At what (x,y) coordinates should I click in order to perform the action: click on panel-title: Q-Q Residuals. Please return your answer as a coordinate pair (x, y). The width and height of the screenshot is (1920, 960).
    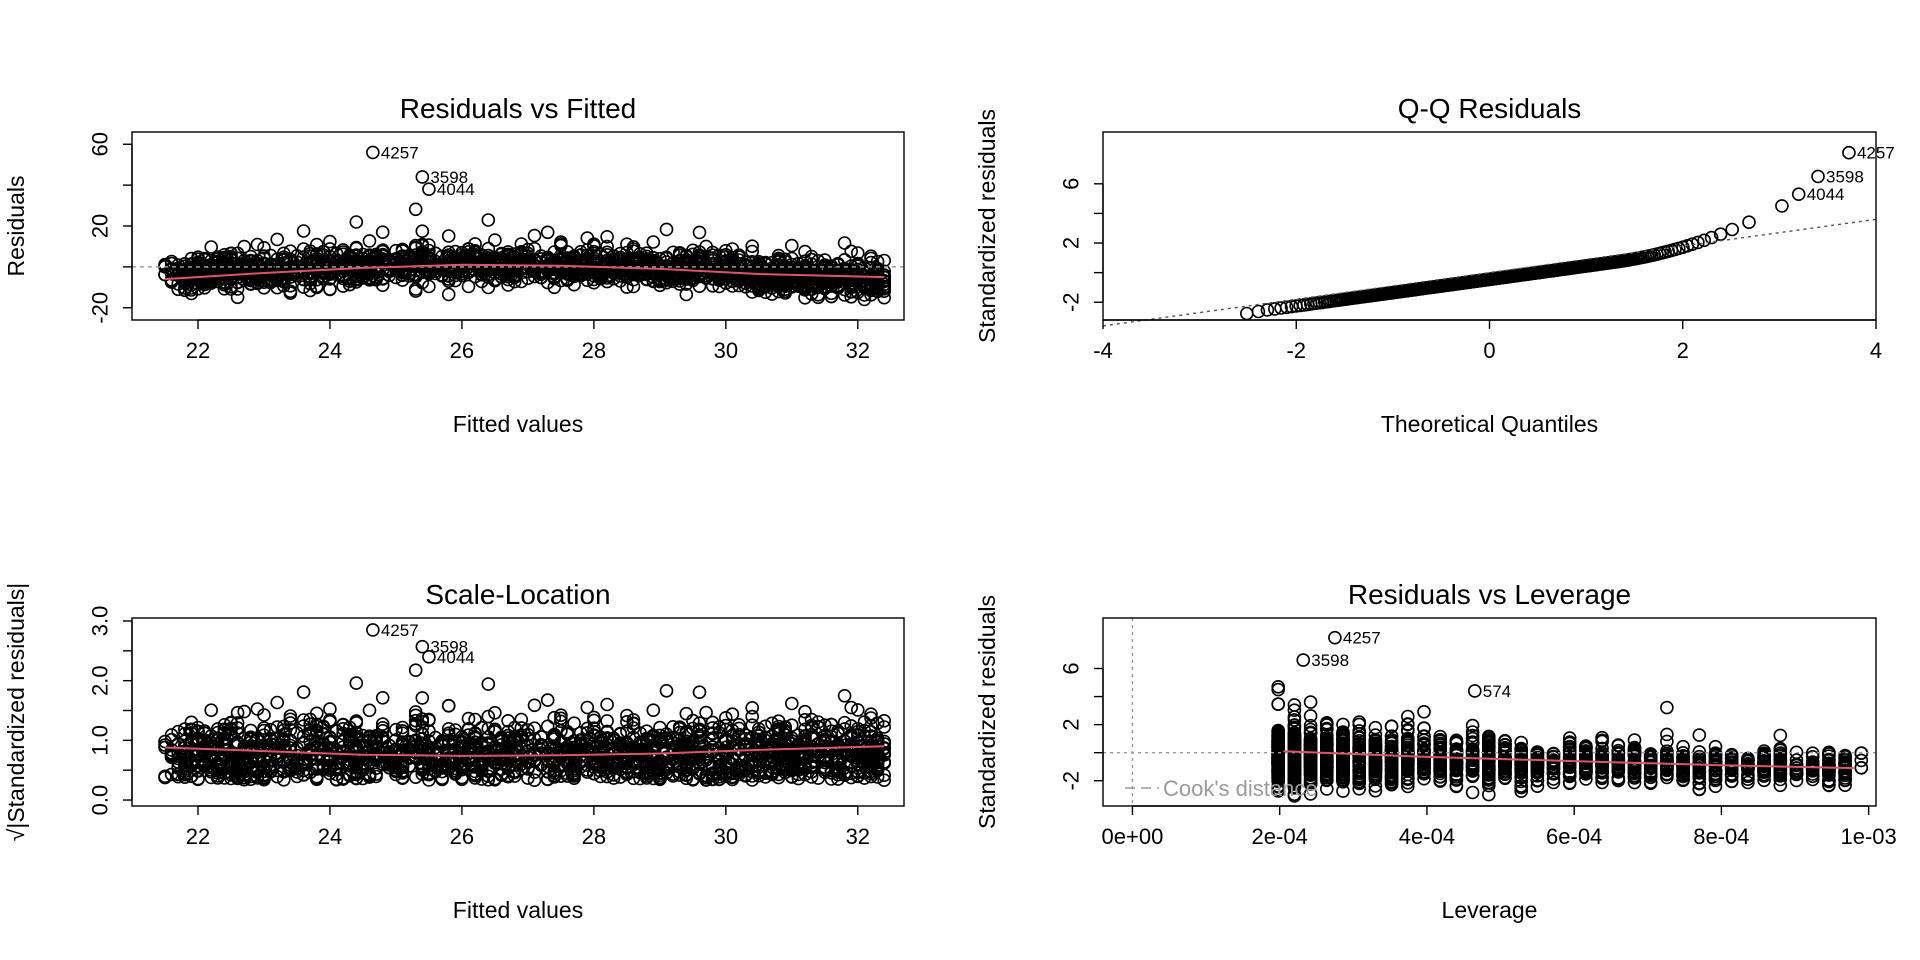
    Looking at the image, I should click on (1490, 108).